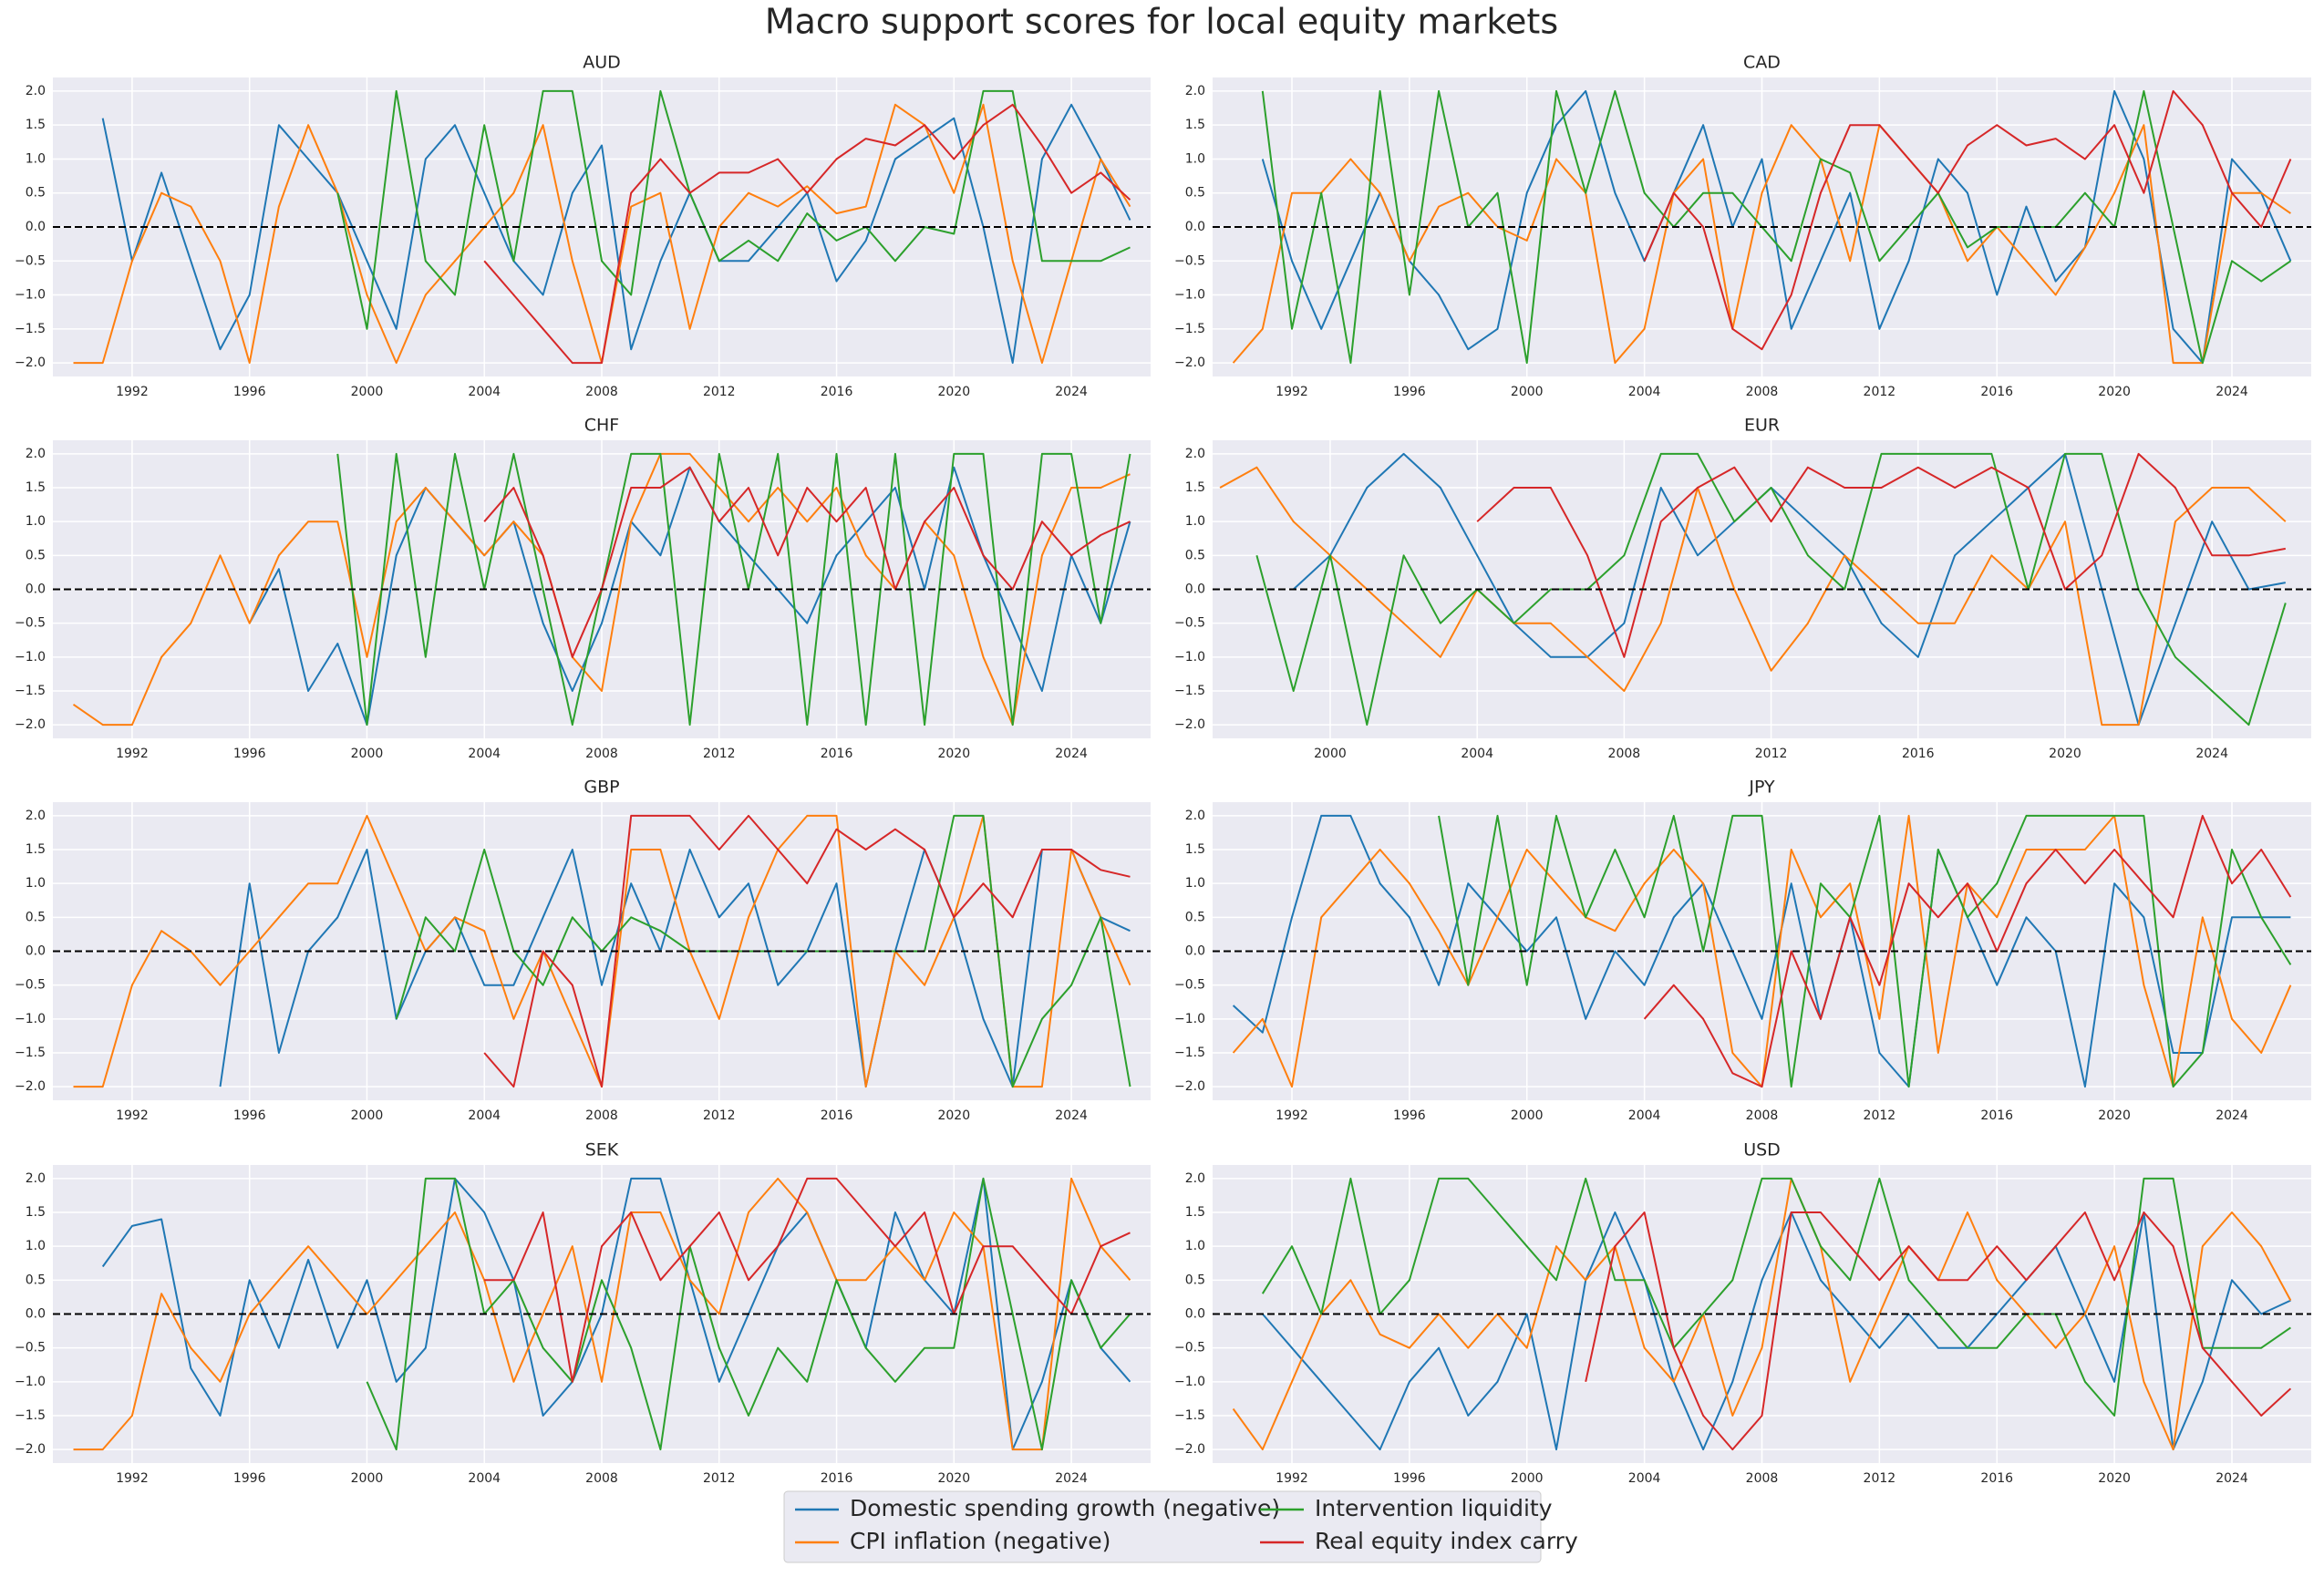 The image size is (2324, 1577). Describe the element at coordinates (980, 1541) in the screenshot. I see `legend-label: CPI inflation (negative)` at that location.